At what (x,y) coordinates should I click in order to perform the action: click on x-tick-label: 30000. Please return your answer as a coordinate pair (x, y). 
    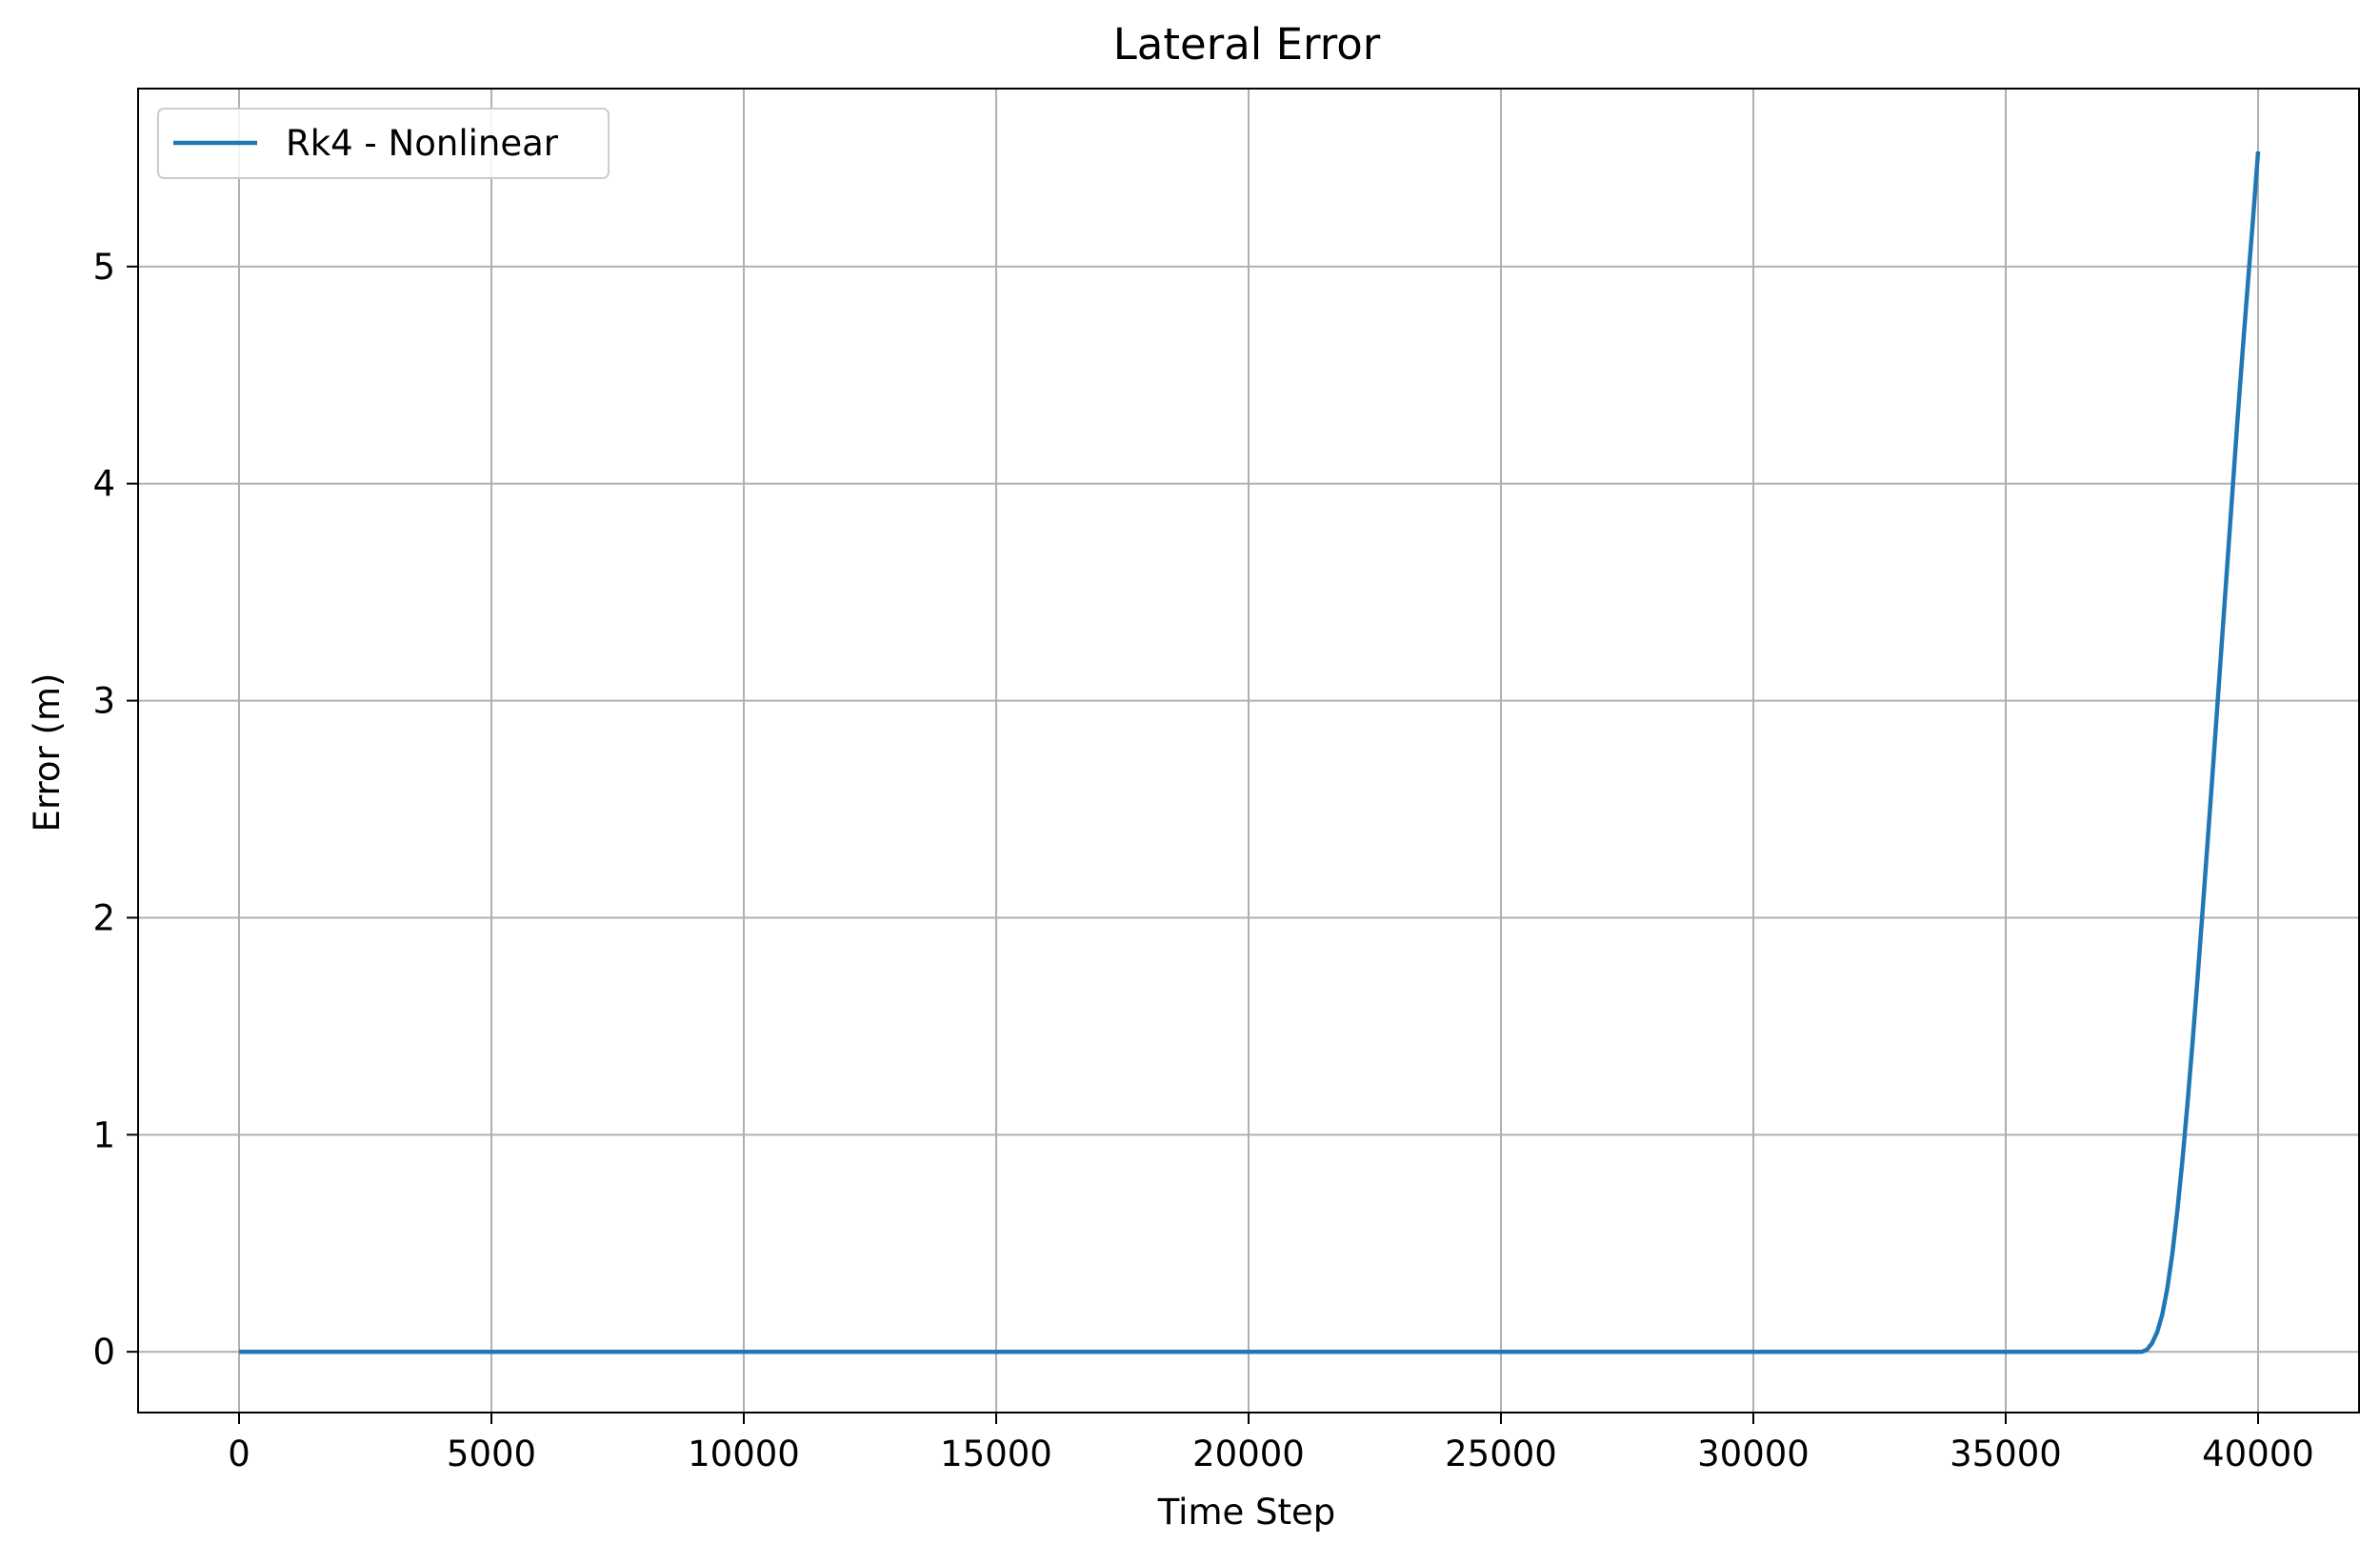
    Looking at the image, I should click on (1753, 1454).